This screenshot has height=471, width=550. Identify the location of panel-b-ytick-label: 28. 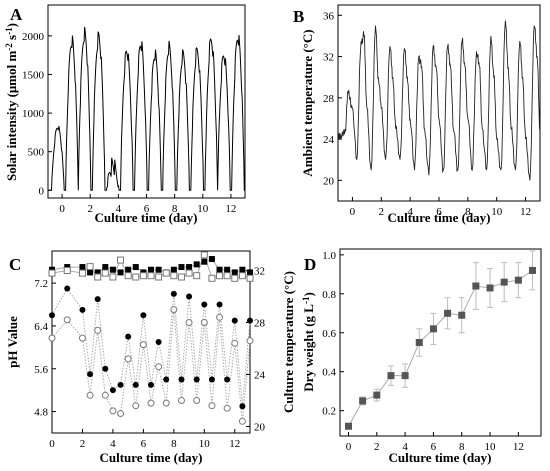
(329, 99).